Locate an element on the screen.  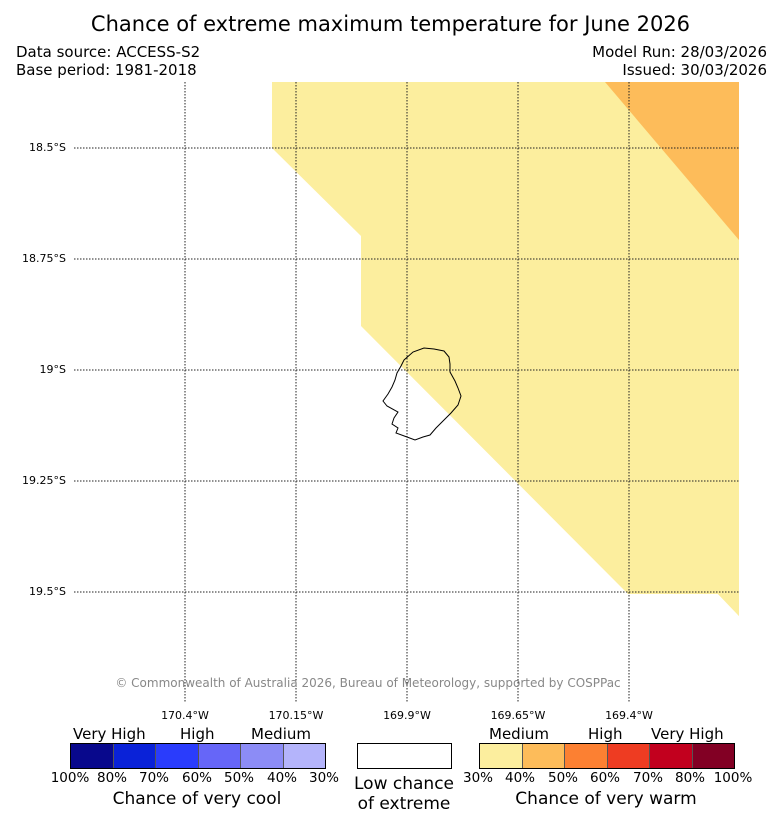
cool-level-very-high: Very High is located at coordinates (109, 734).